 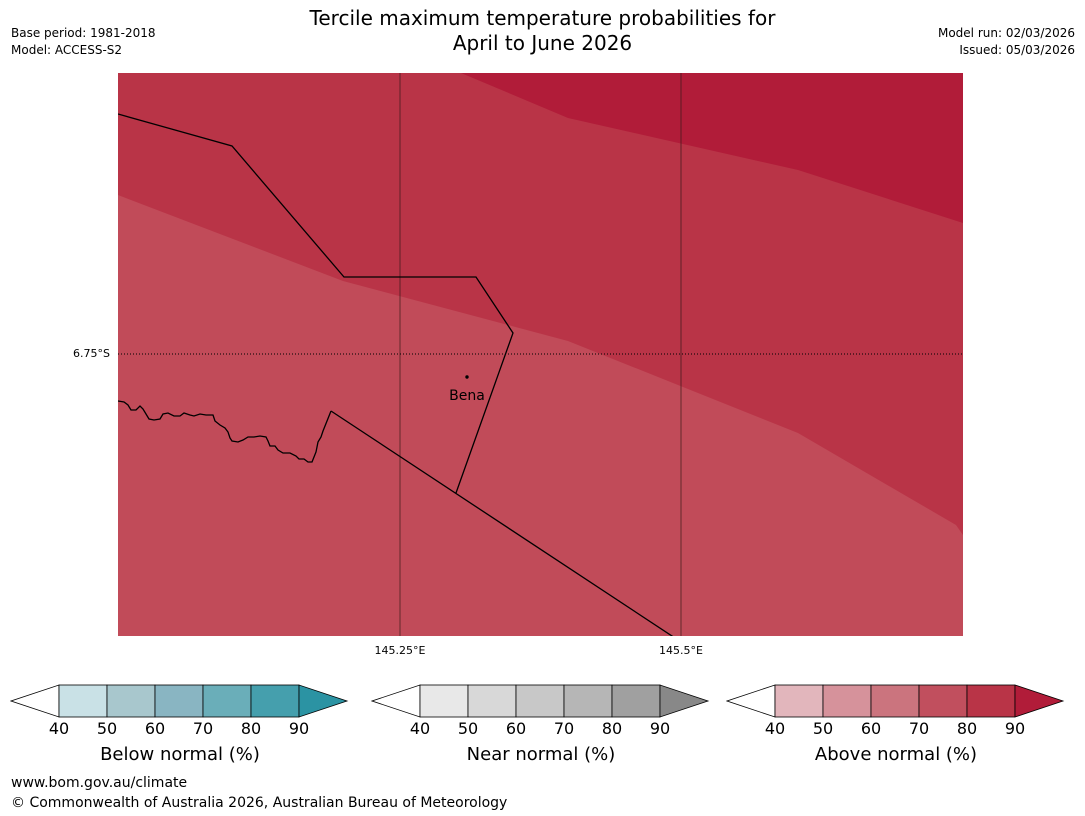 I want to click on header-right-meta: Model run: 02/03/2026 Issued: 05/03/2026, so click(x=1006, y=42).